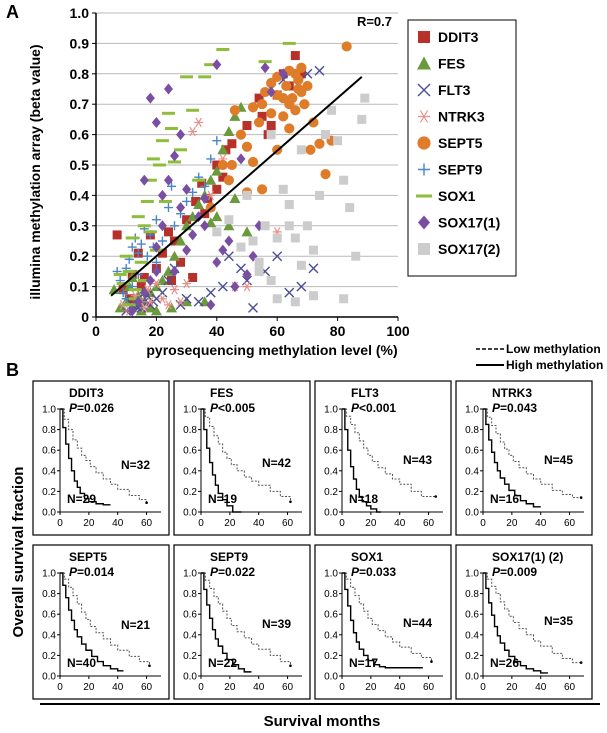  I want to click on y-tick-label: 0.5, so click(80, 165).